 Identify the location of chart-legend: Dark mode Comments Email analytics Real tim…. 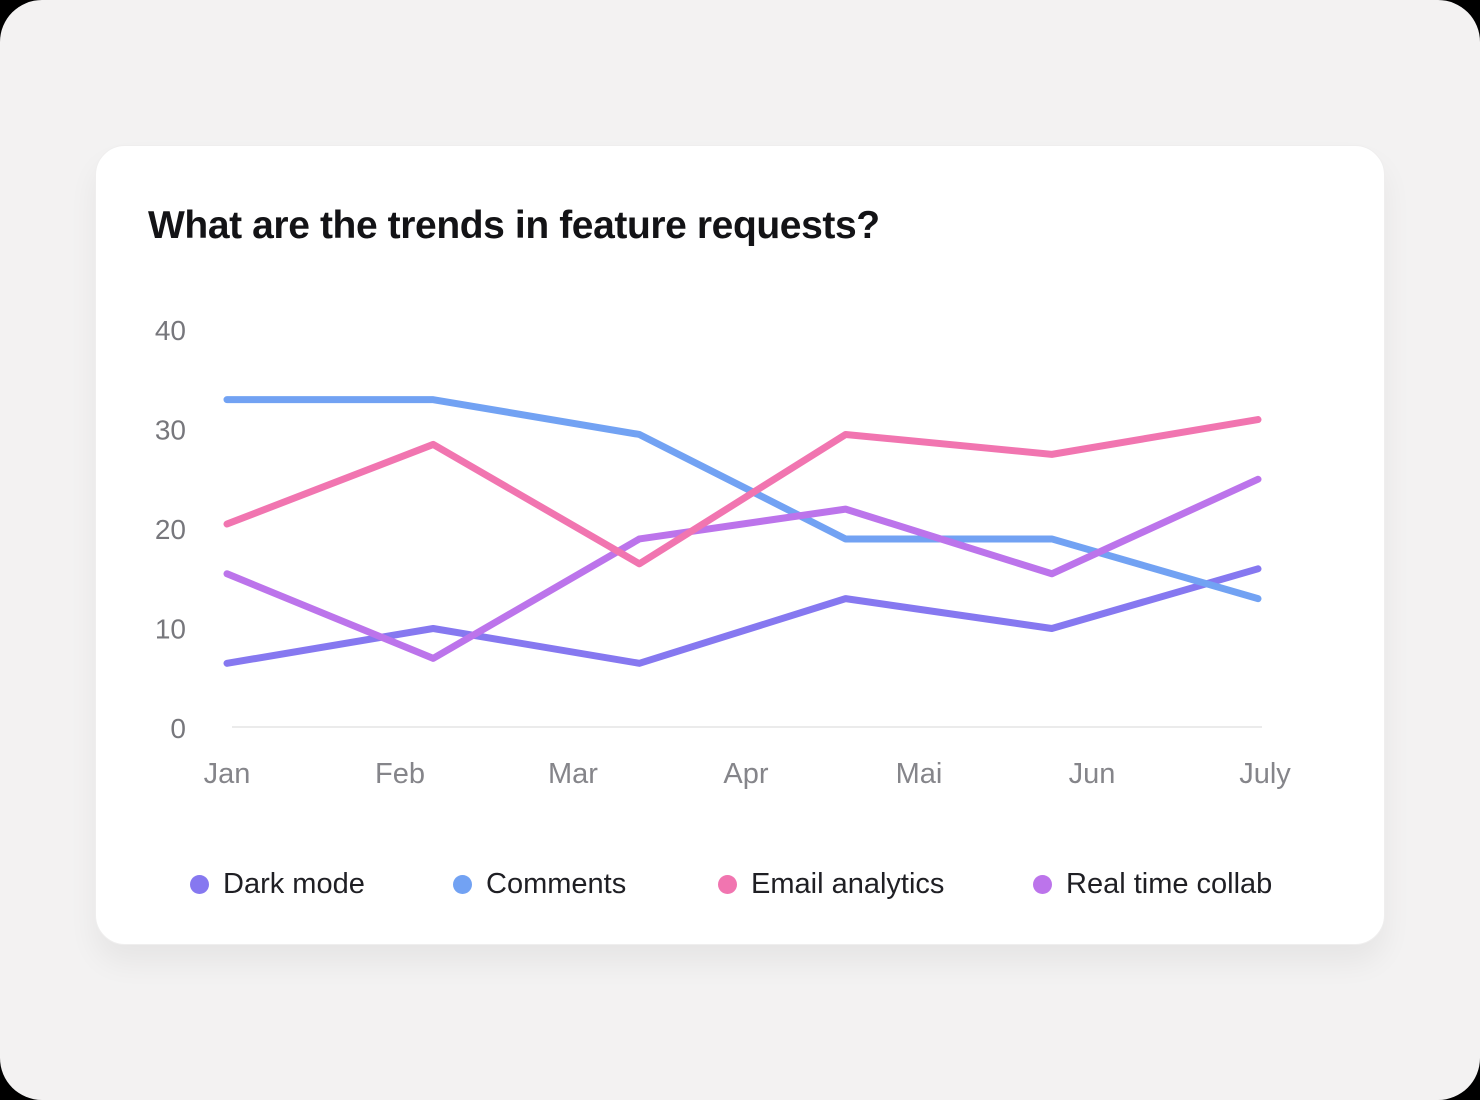
(740, 885).